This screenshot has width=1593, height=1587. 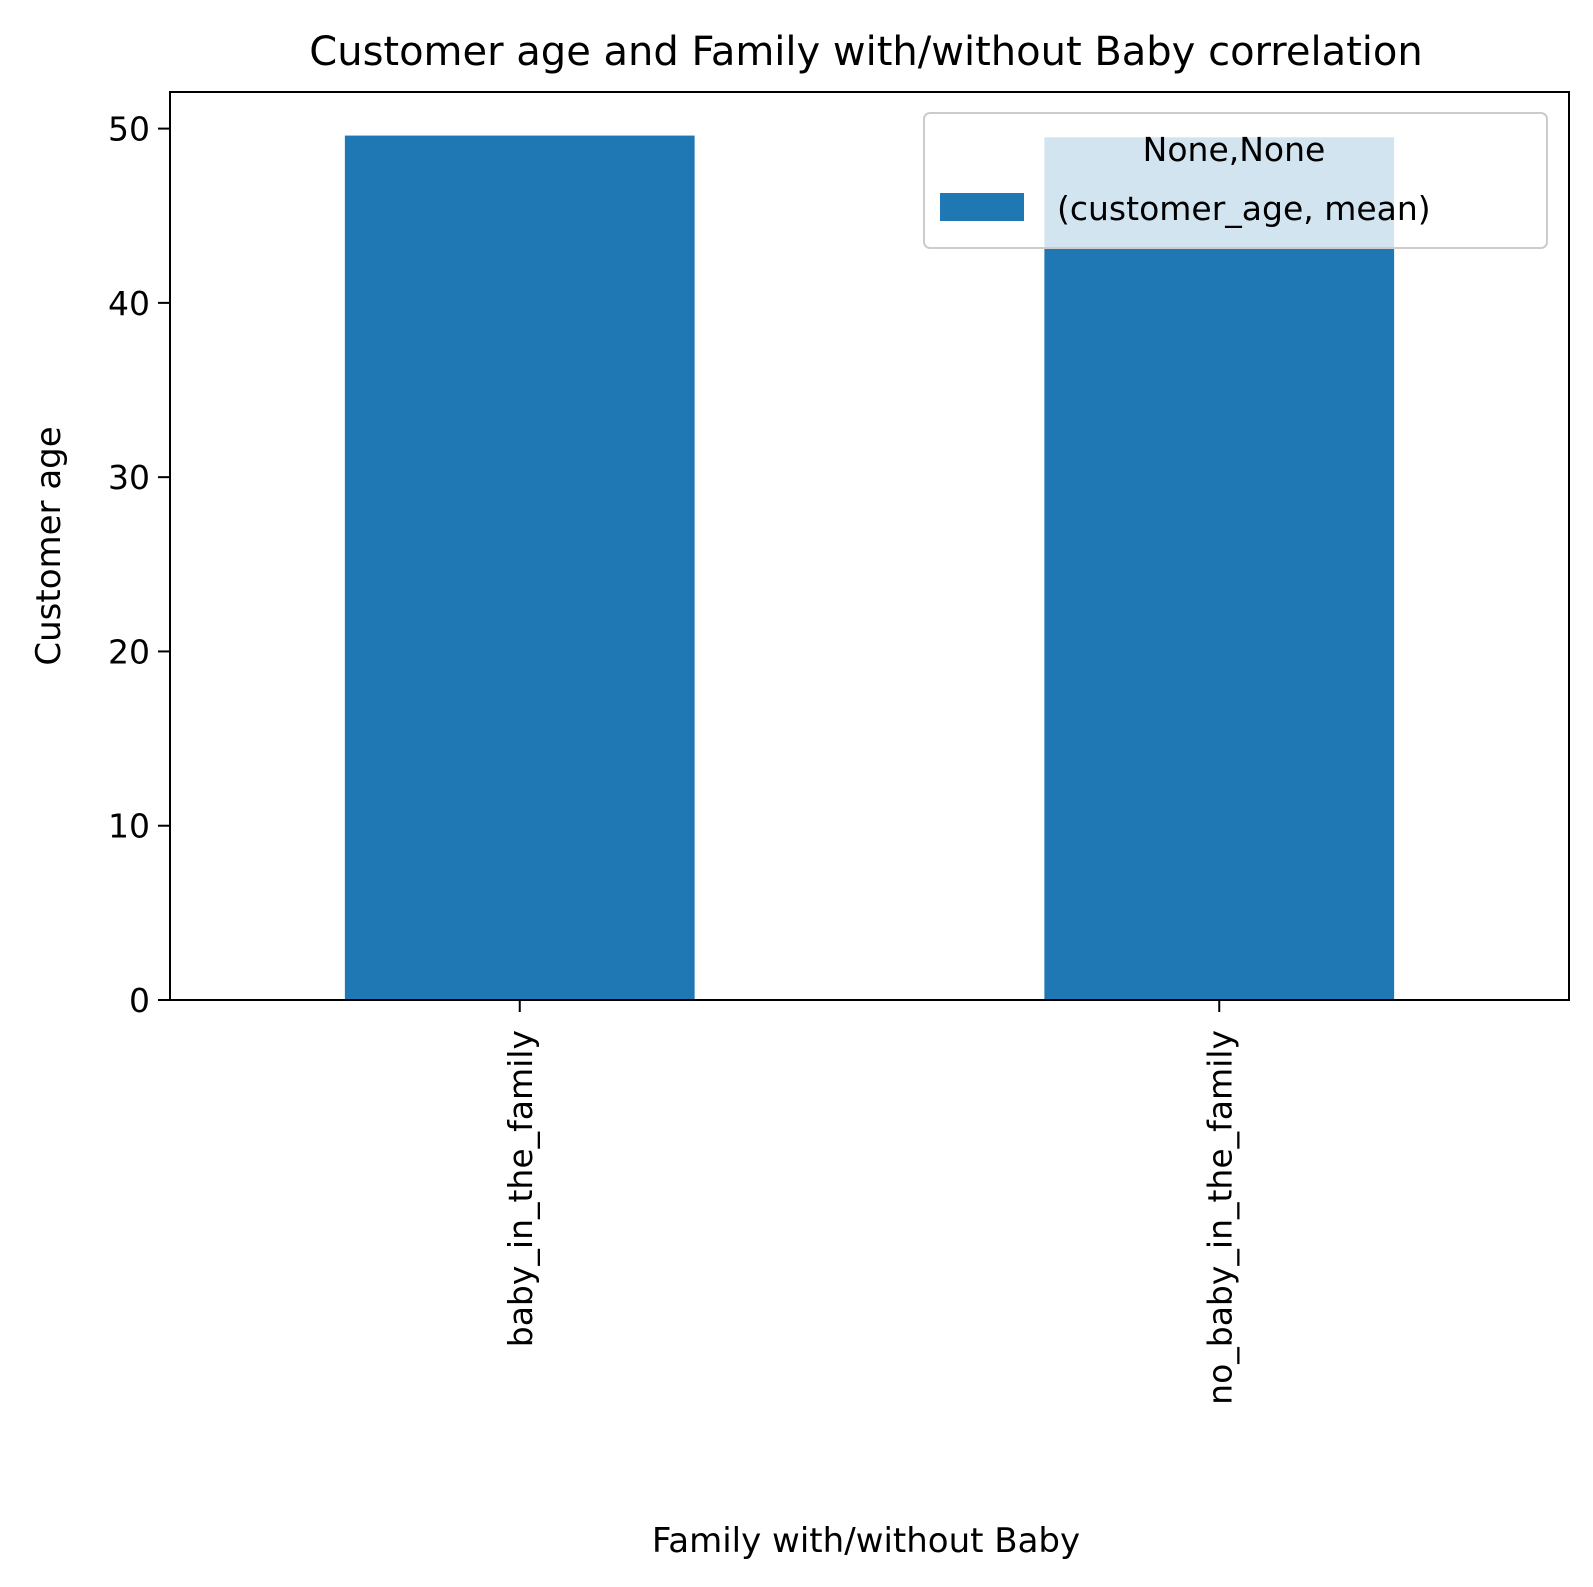 I want to click on y-tick-label: 20, so click(x=129, y=651).